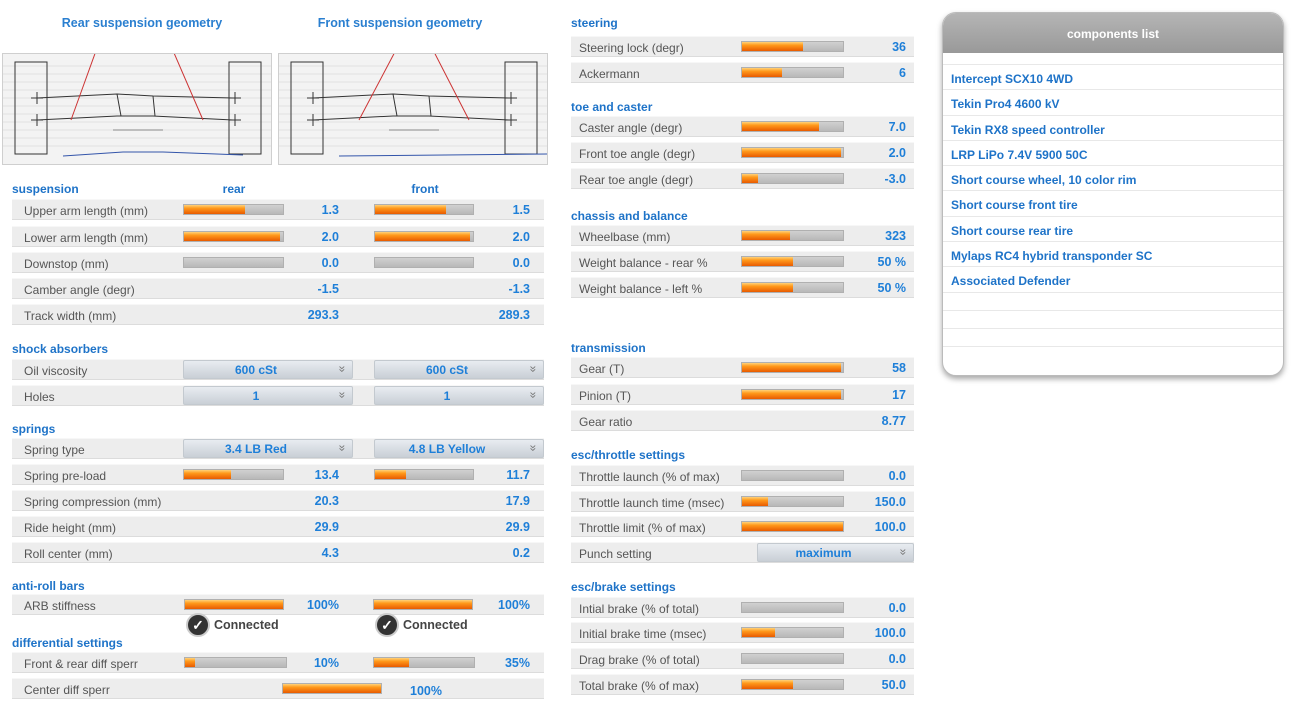 The image size is (1308, 728). What do you see at coordinates (86, 211) in the screenshot?
I see `row-label: Upper arm length (mm)` at bounding box center [86, 211].